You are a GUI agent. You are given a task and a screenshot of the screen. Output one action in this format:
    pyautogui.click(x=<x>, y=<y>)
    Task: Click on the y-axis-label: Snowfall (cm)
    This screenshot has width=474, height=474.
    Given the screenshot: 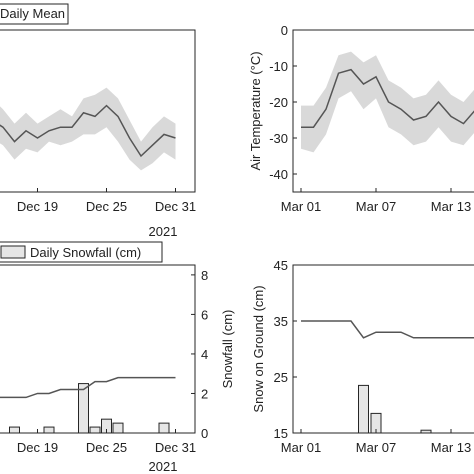 What is the action you would take?
    pyautogui.click(x=227, y=349)
    